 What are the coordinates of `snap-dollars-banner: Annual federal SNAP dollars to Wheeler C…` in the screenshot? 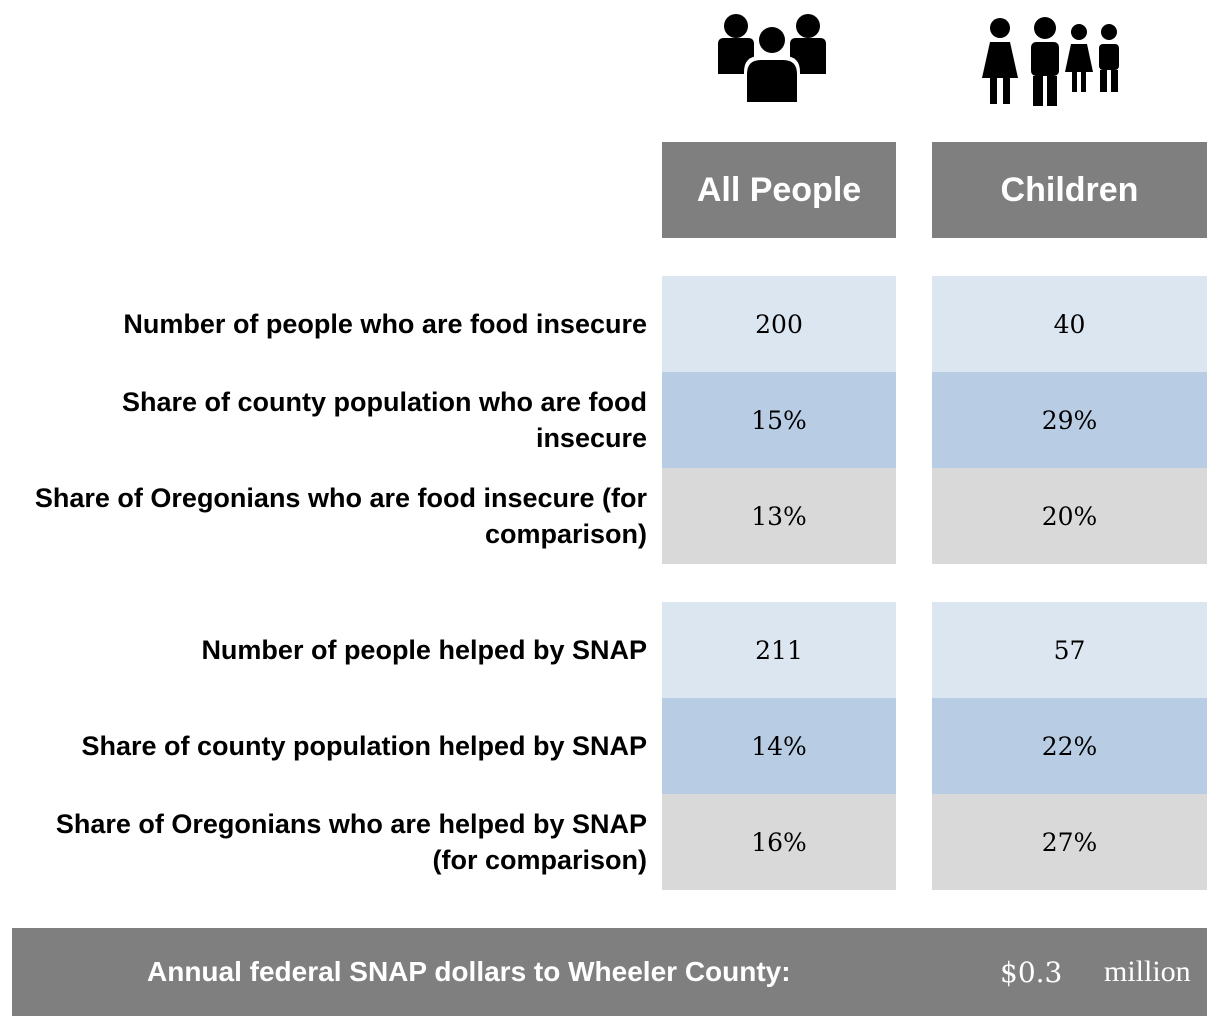 It's located at (609, 972).